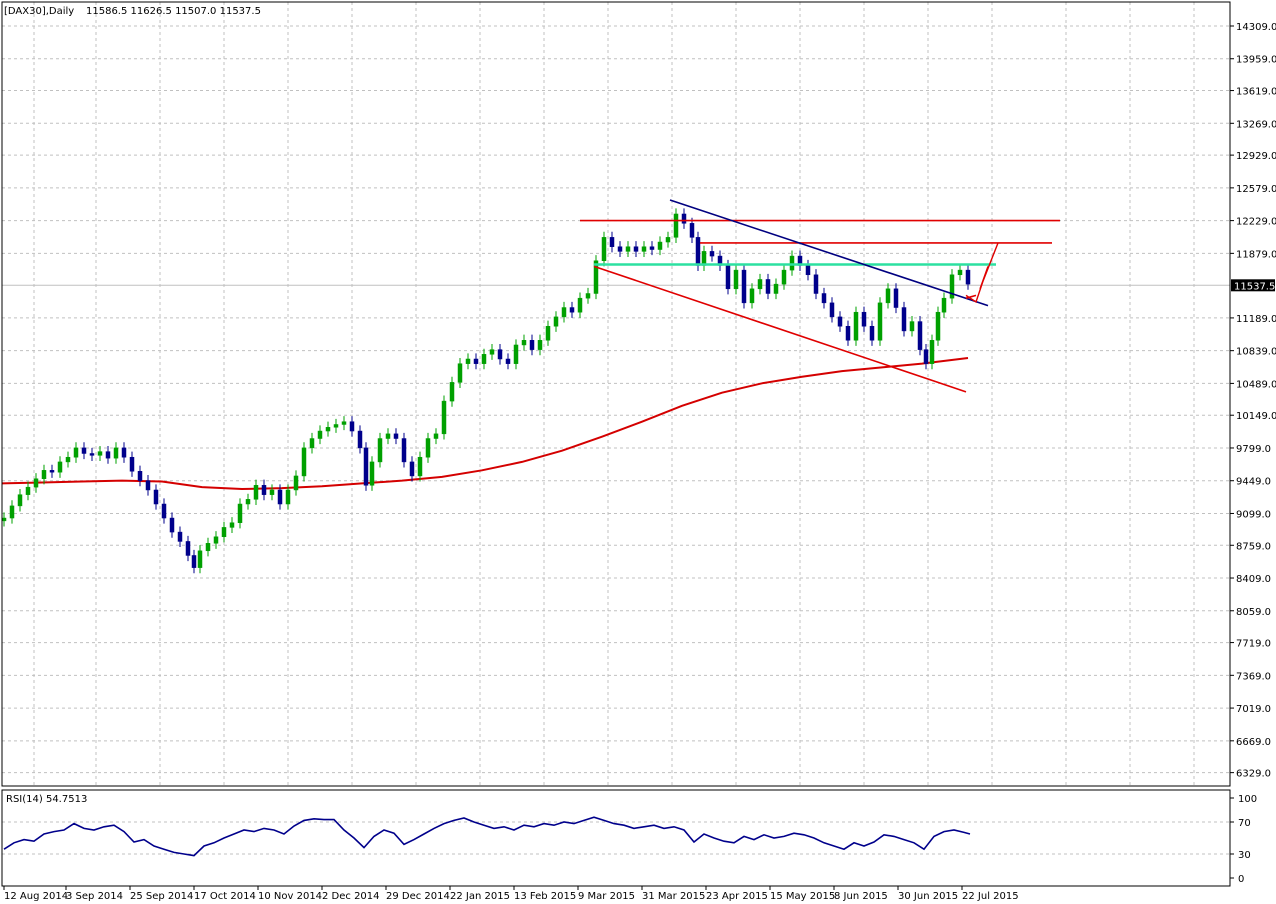 Image resolution: width=1276 pixels, height=904 pixels. What do you see at coordinates (737, 896) in the screenshot?
I see `x-tick-label: 23 Apr 2015` at bounding box center [737, 896].